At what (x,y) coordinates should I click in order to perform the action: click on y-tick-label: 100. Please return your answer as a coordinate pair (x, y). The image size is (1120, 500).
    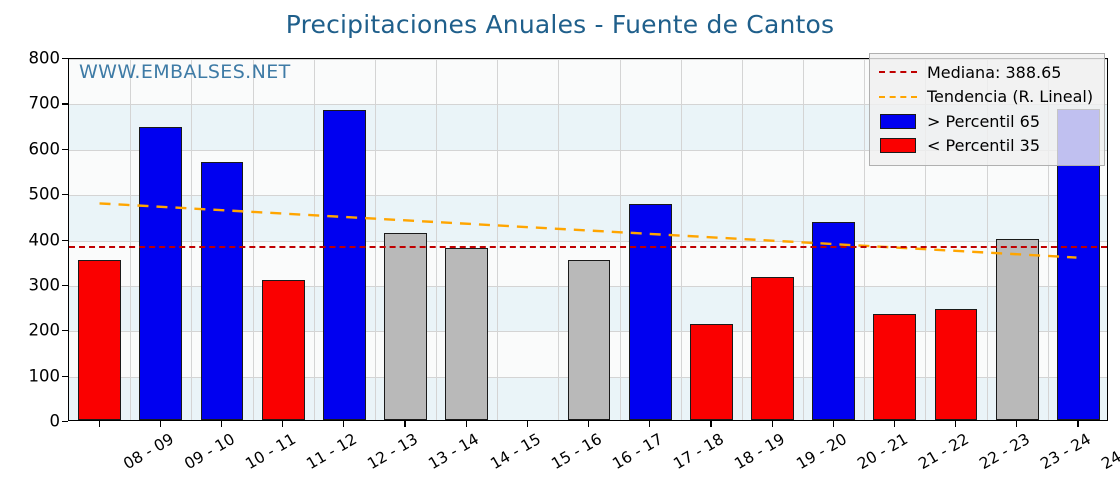
    Looking at the image, I should click on (44, 376).